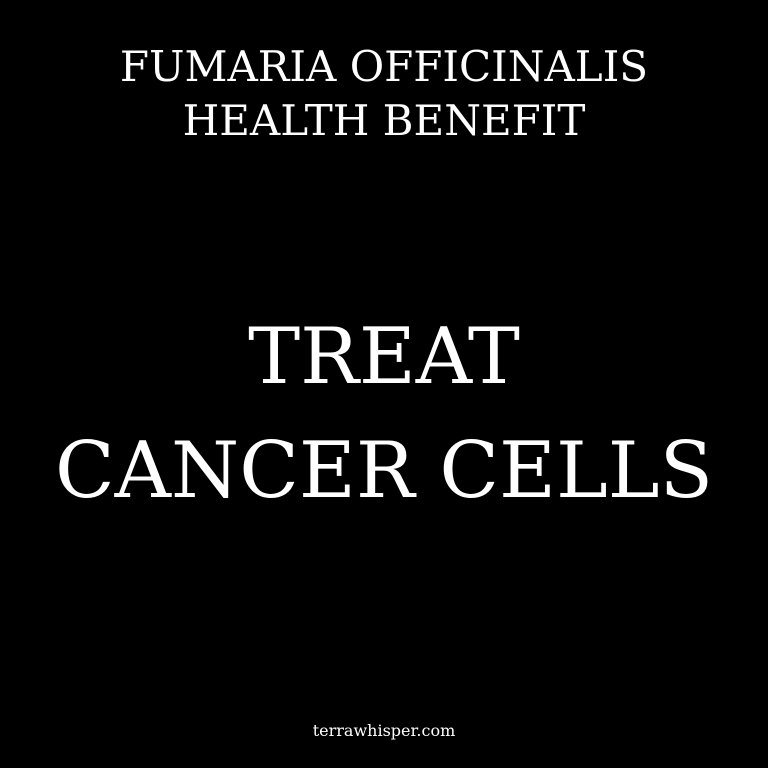  I want to click on website-credit: terrawhisper.com, so click(384, 730).